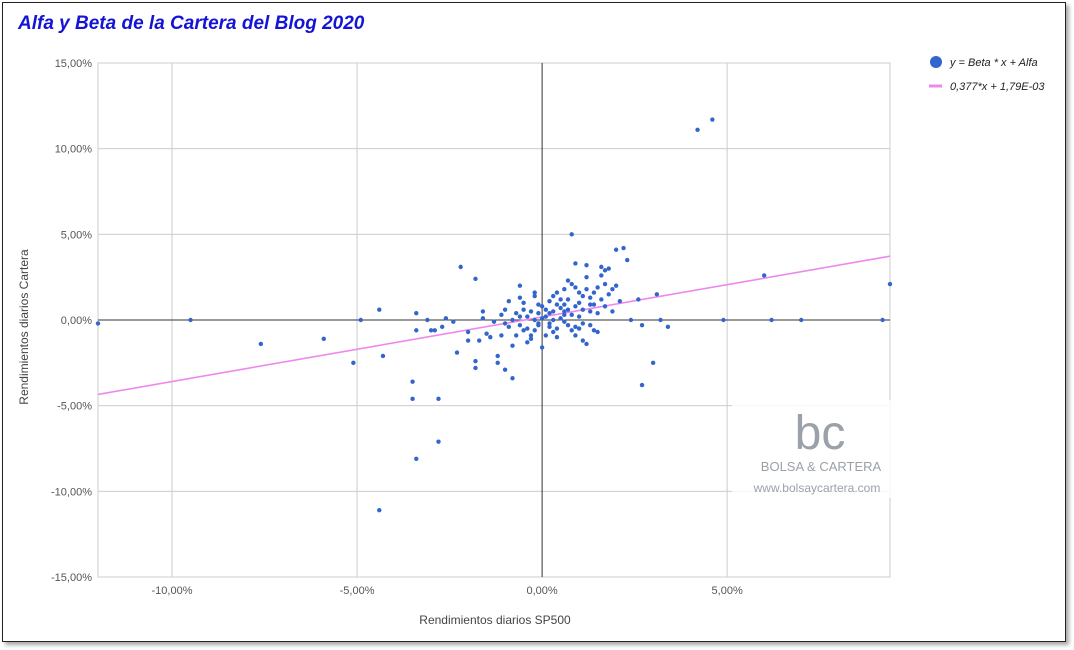  I want to click on y-axis-label: Rendimientos diarios Cartera, so click(24, 327).